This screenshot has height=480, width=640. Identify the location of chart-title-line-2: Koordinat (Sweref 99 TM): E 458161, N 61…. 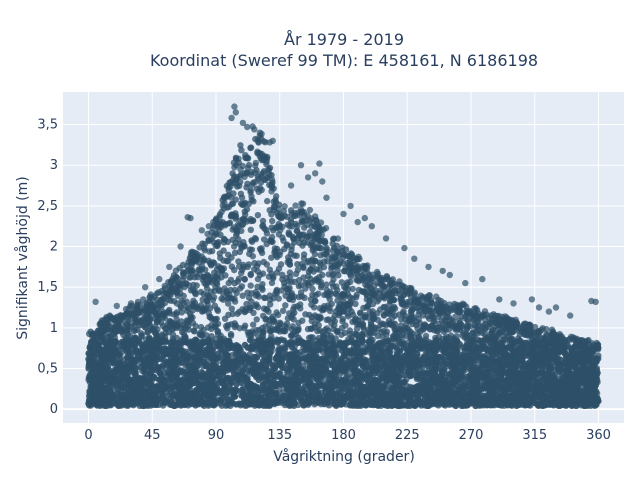
(344, 60).